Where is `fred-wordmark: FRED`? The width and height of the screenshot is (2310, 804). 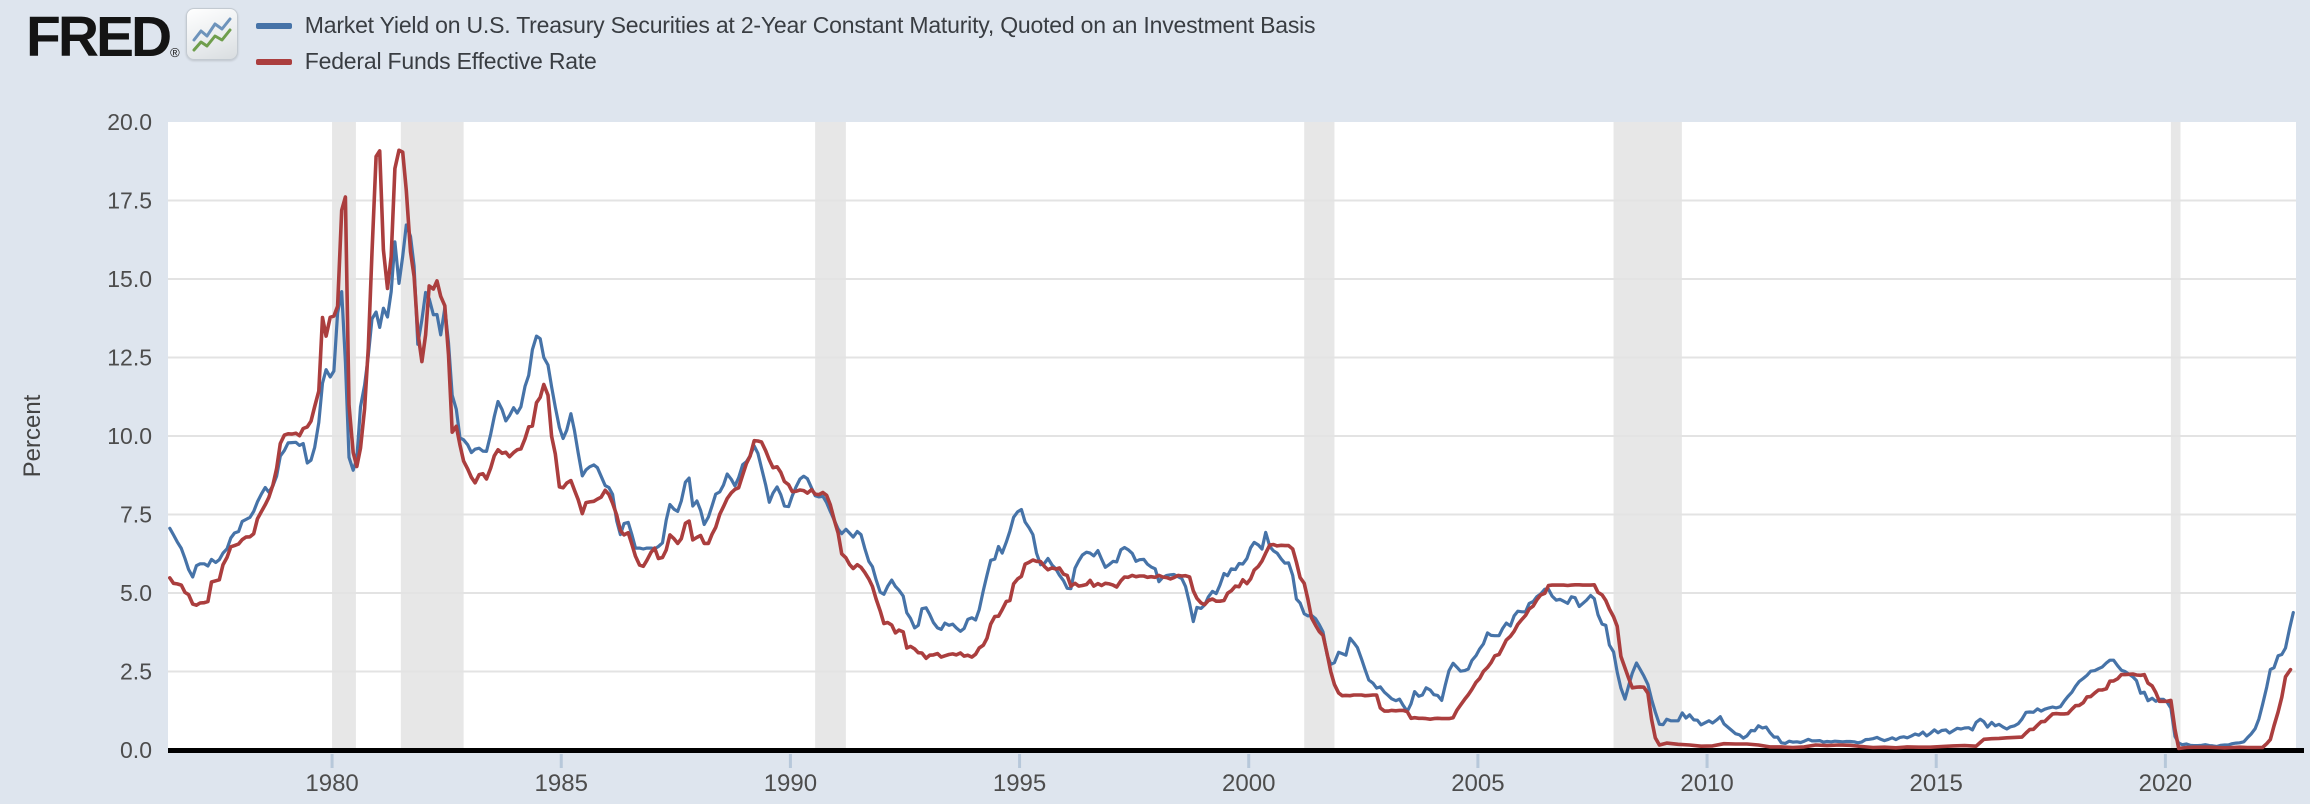
fred-wordmark: FRED is located at coordinates (99, 37).